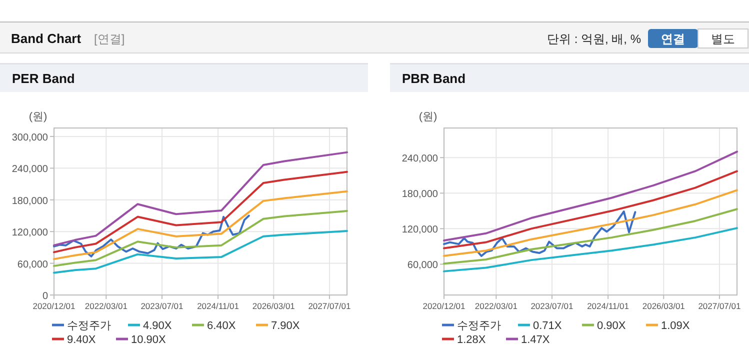  I want to click on legend-label: 0.71X, so click(547, 326).